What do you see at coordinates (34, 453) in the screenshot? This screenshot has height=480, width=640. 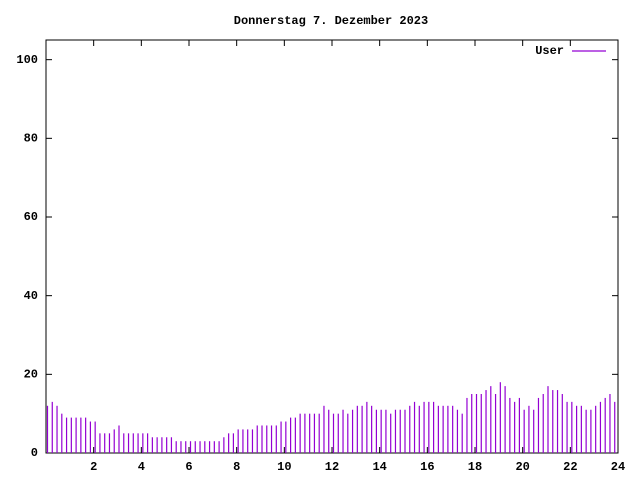 I see `y-tick-label: 0` at bounding box center [34, 453].